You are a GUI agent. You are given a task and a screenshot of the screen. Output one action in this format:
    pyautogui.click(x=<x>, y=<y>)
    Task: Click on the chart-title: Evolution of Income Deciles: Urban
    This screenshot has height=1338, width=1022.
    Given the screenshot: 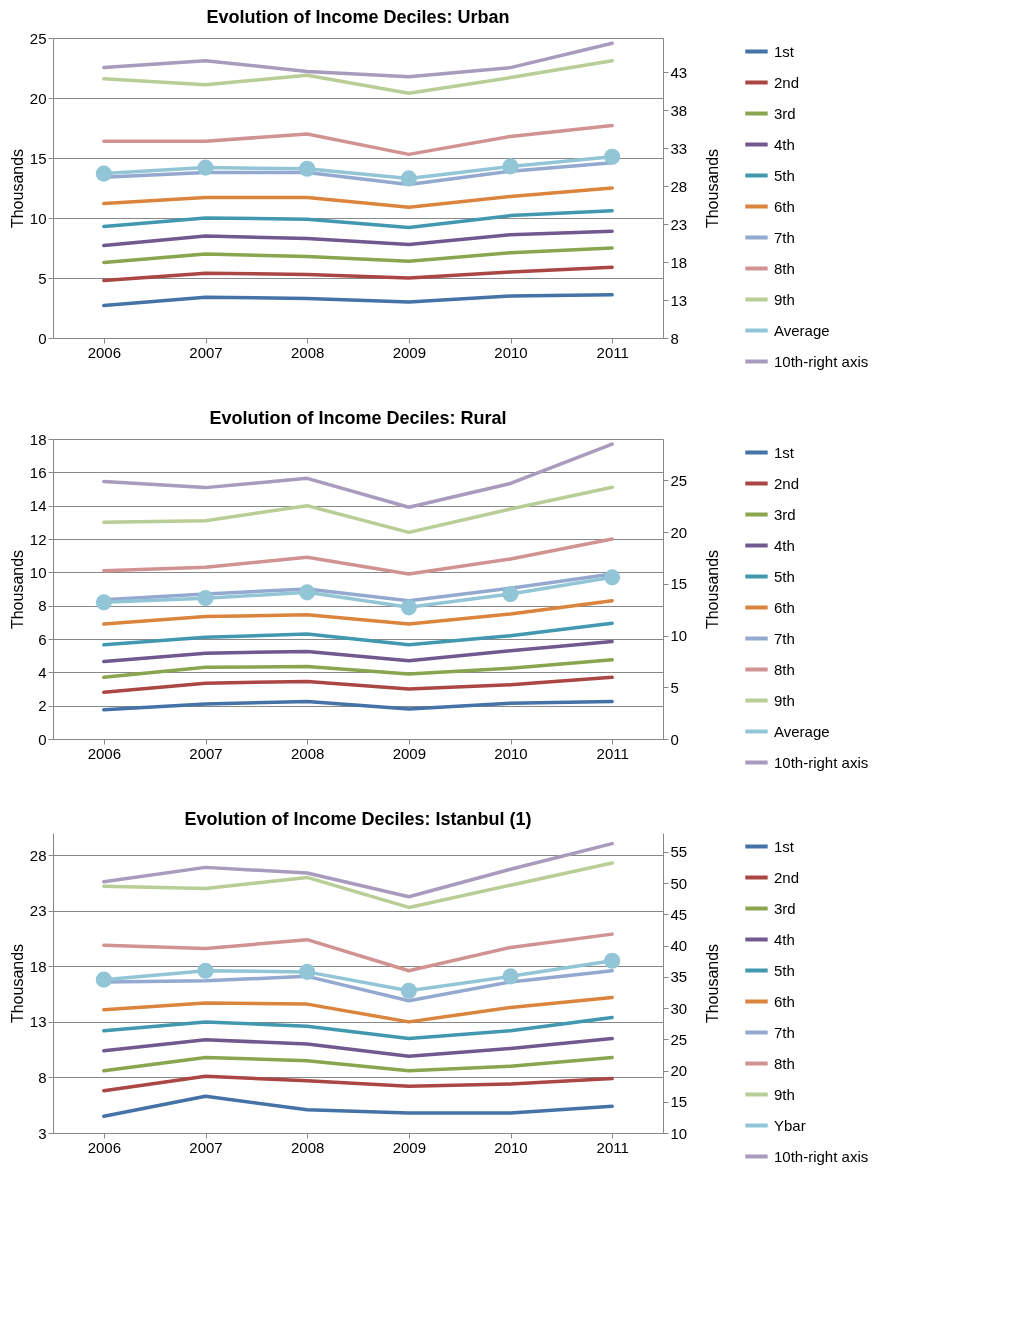 What is the action you would take?
    pyautogui.click(x=358, y=17)
    